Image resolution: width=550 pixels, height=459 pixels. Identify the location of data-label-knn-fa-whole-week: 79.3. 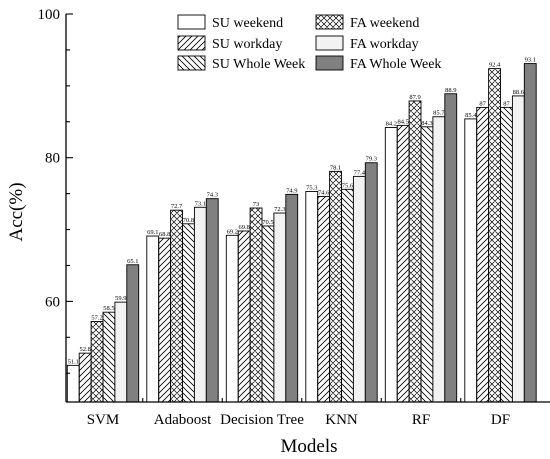
(371, 159).